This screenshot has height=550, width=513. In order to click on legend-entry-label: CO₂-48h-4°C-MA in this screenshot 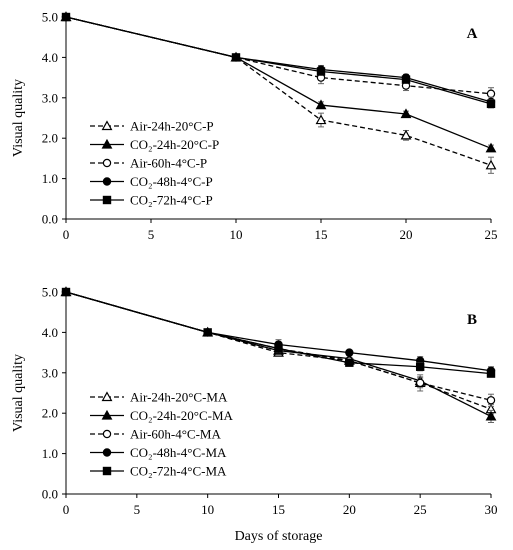, I will do `click(178, 452)`.